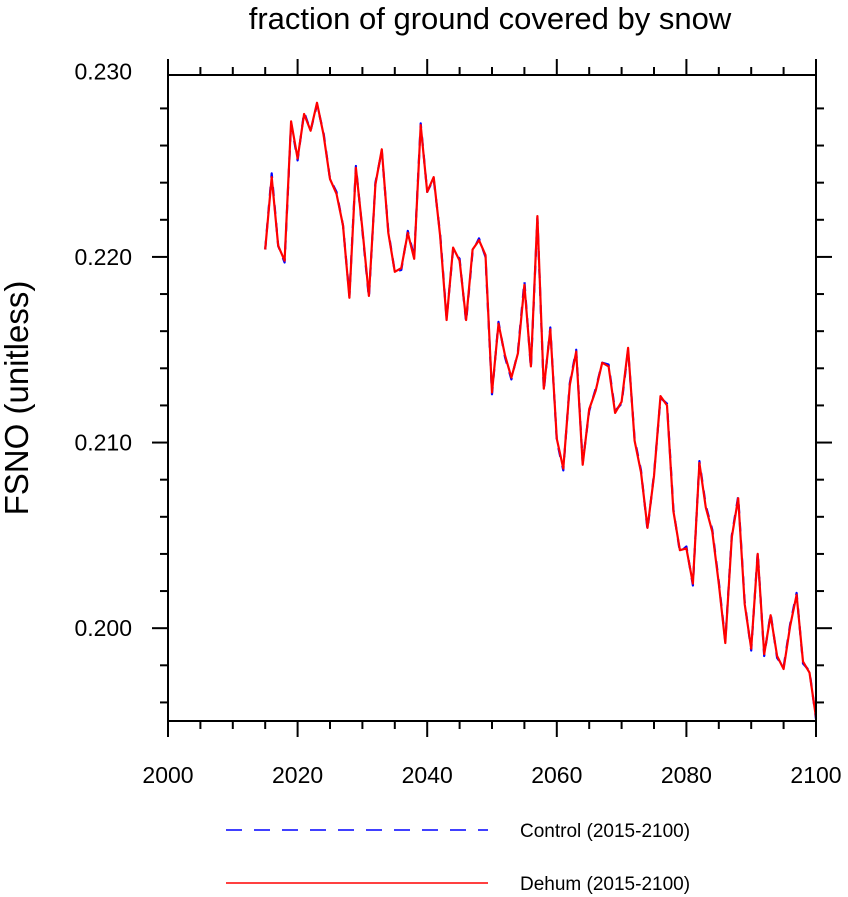 The image size is (848, 897). What do you see at coordinates (103, 71) in the screenshot?
I see `y-tick-label: 0.230` at bounding box center [103, 71].